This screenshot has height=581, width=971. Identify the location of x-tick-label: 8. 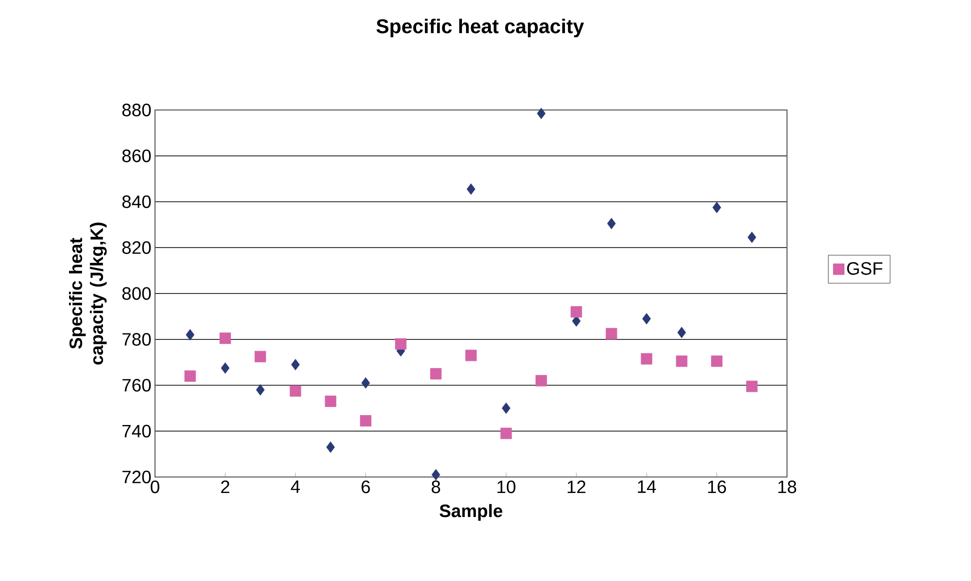
(436, 487).